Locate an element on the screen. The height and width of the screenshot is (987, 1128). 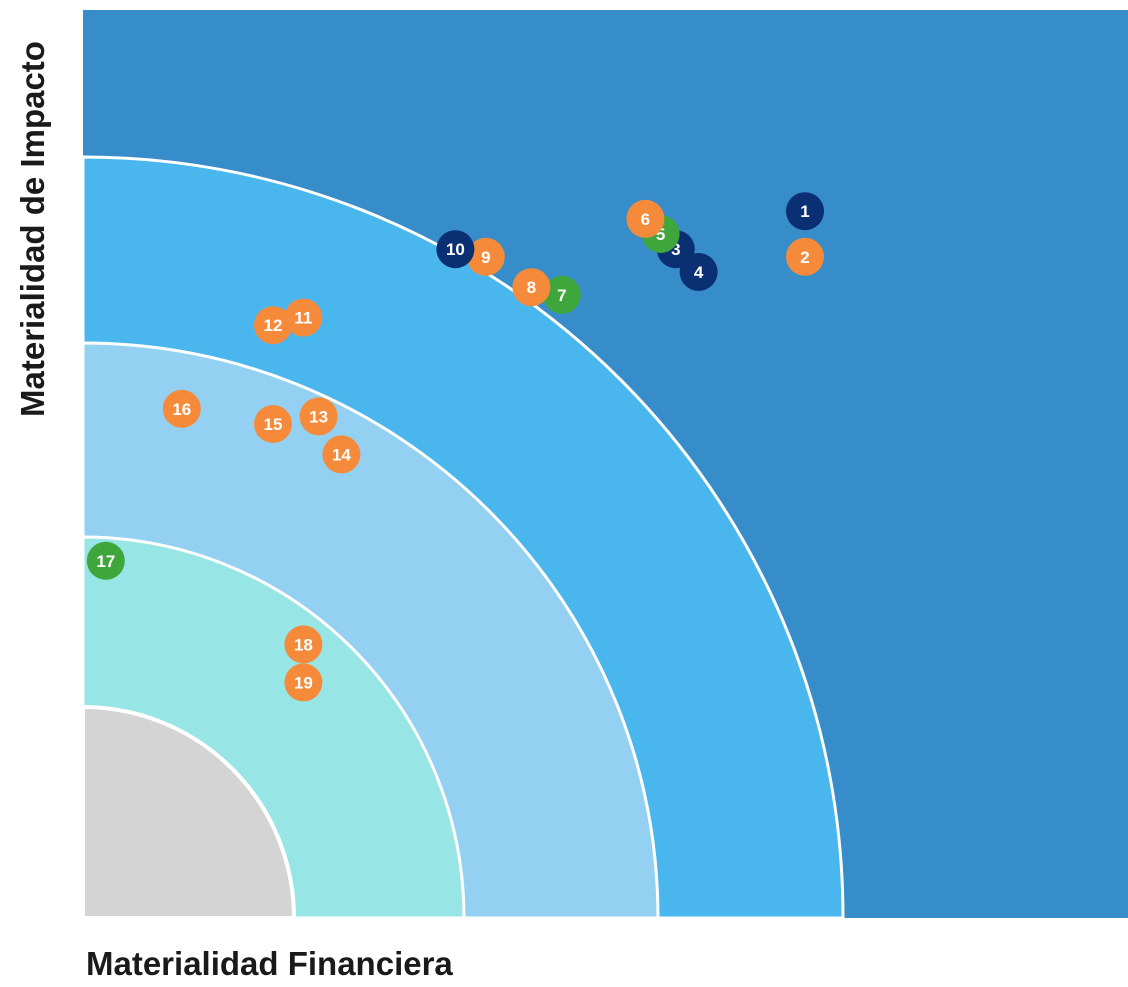
data-point-label: 17 is located at coordinates (105, 561).